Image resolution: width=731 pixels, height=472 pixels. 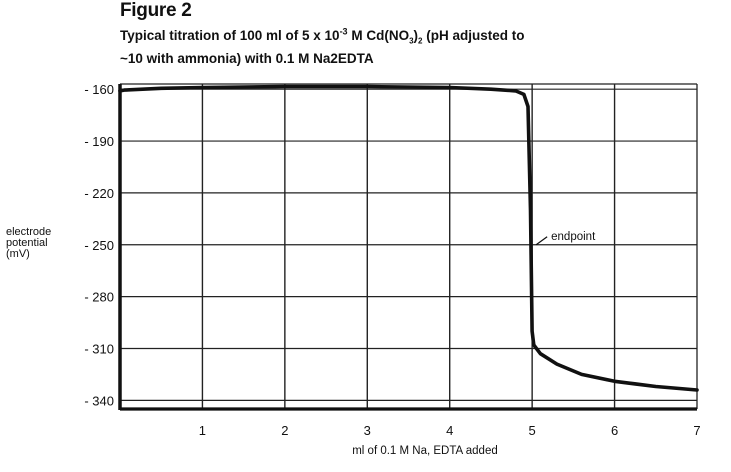 I want to click on annotation-label: endpoint, so click(x=573, y=237).